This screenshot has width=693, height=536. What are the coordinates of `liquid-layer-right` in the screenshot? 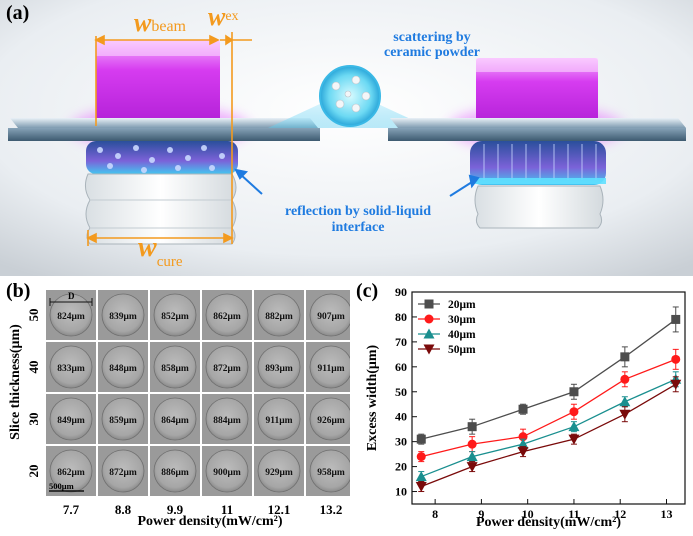 It's located at (538, 163).